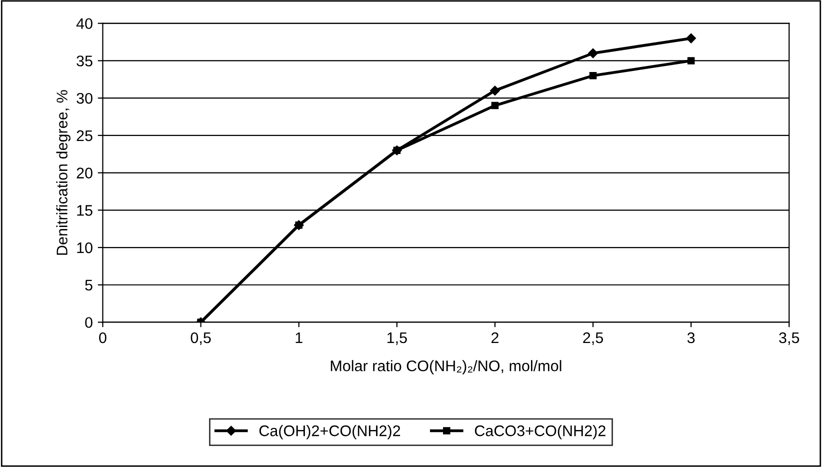 The height and width of the screenshot is (467, 822). I want to click on y-tick-label: 10, so click(84, 248).